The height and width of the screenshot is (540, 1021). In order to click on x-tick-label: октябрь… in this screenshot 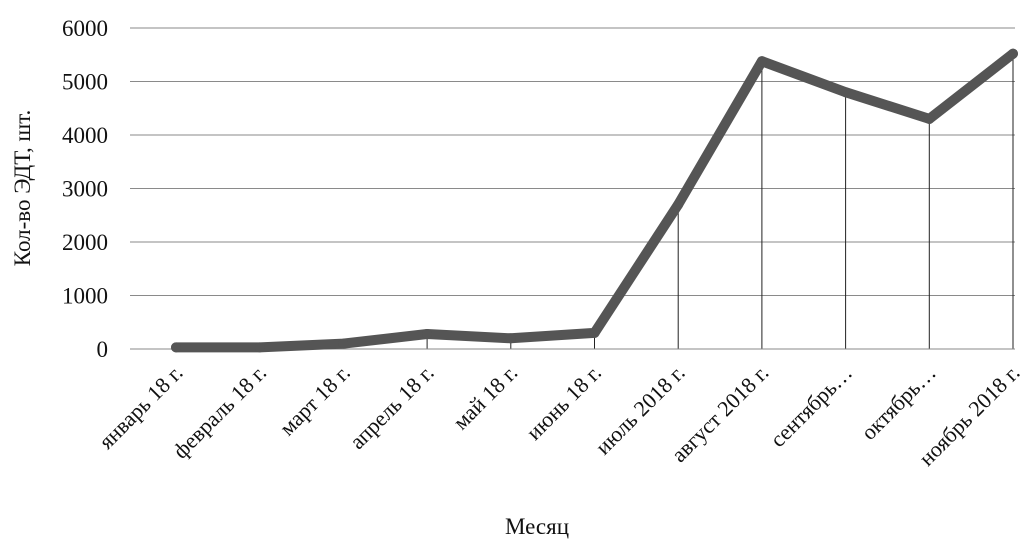, I will do `click(898, 402)`.